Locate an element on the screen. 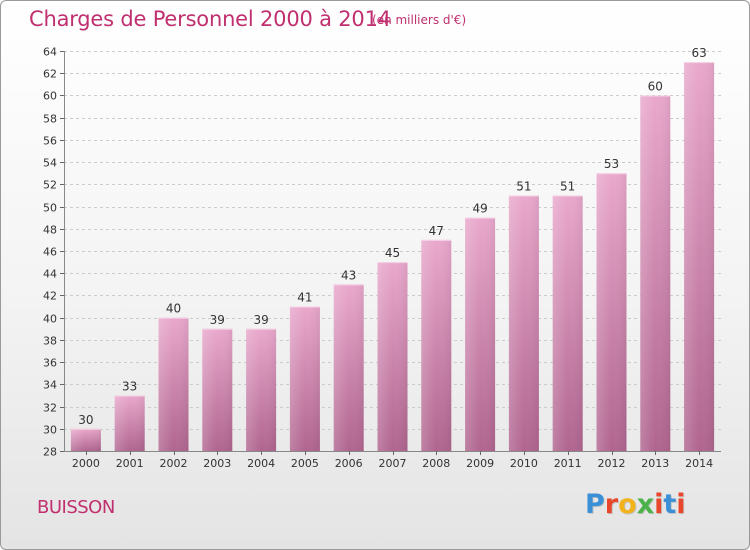  x-tick-label: 2013 is located at coordinates (655, 463).